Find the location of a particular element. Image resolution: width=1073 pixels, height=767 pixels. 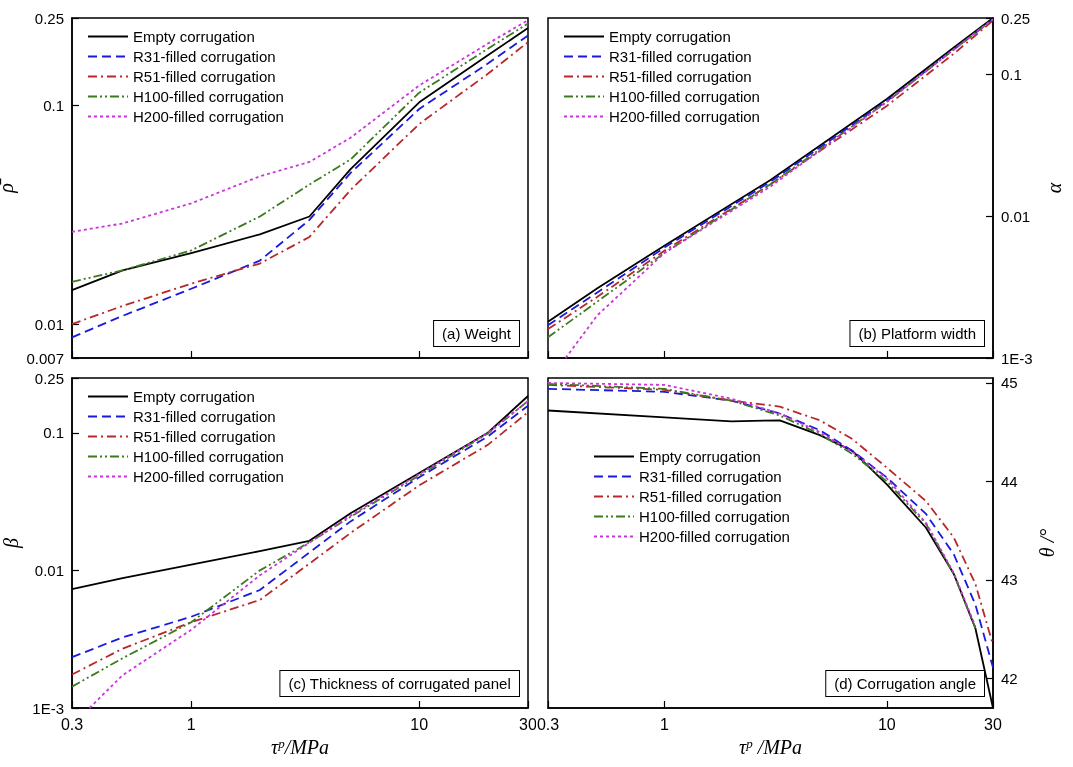

y-axis-title: α is located at coordinates (1053, 188).